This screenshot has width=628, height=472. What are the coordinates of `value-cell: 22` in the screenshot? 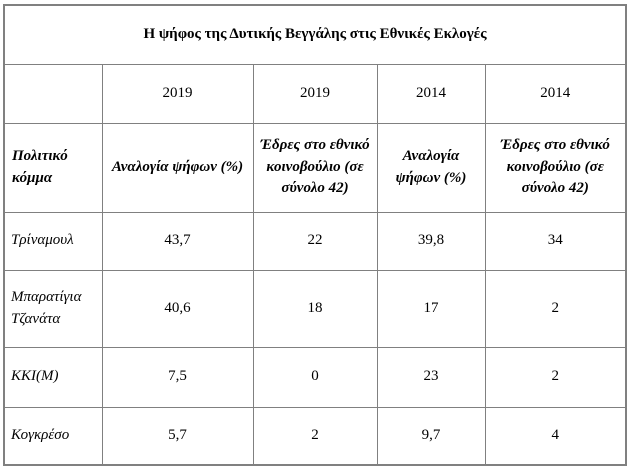 It's located at (315, 241).